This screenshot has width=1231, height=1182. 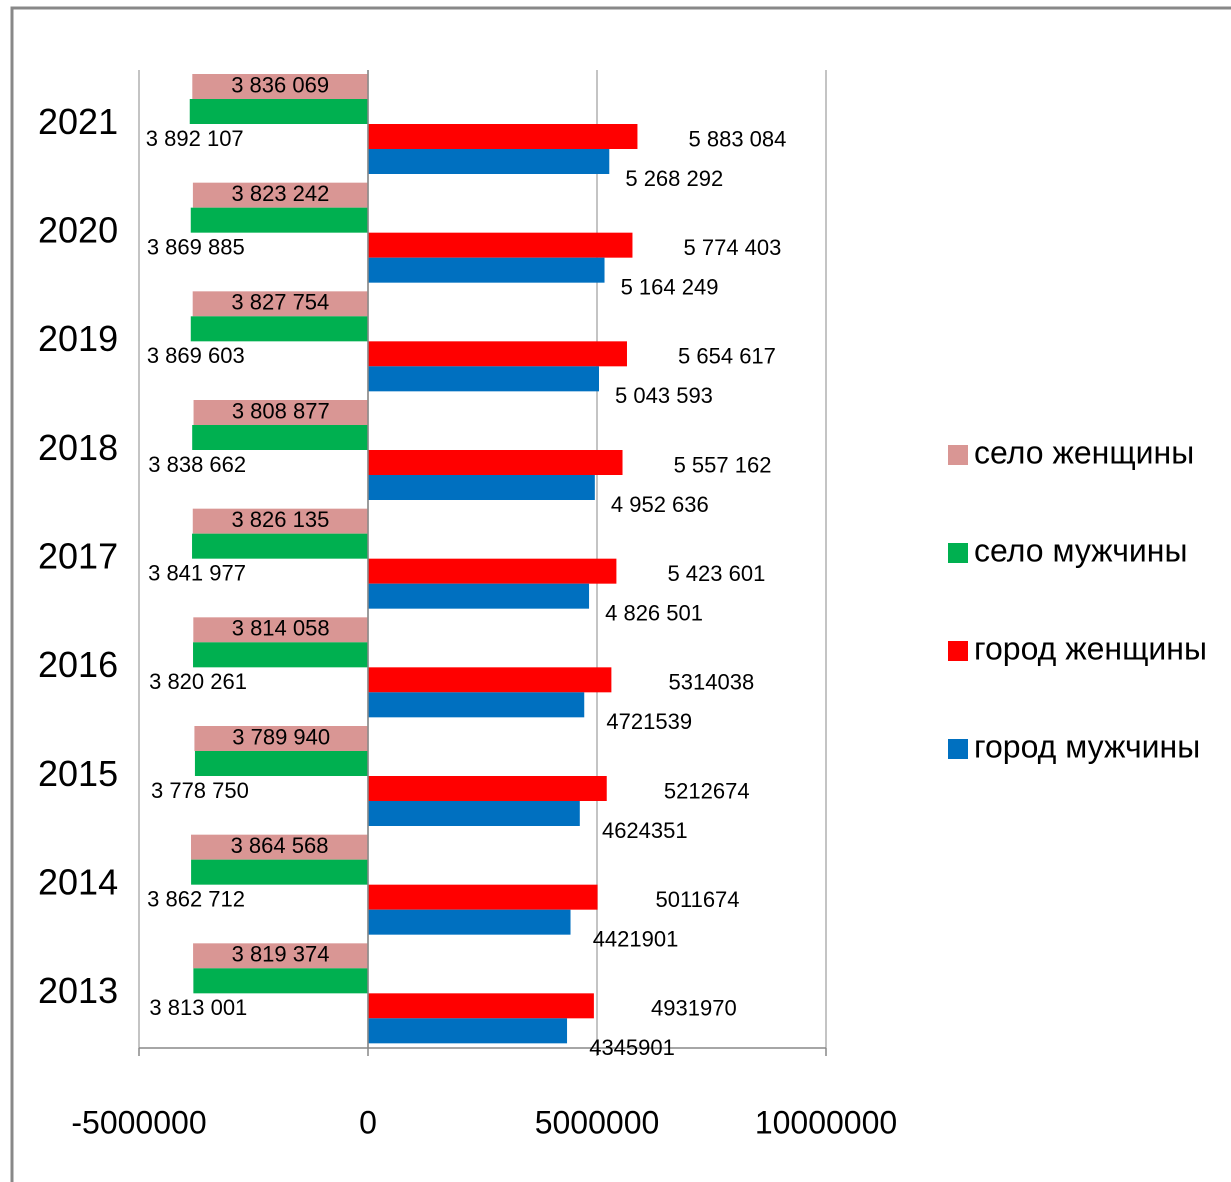 I want to click on data-label: 3 819 374, so click(x=281, y=954).